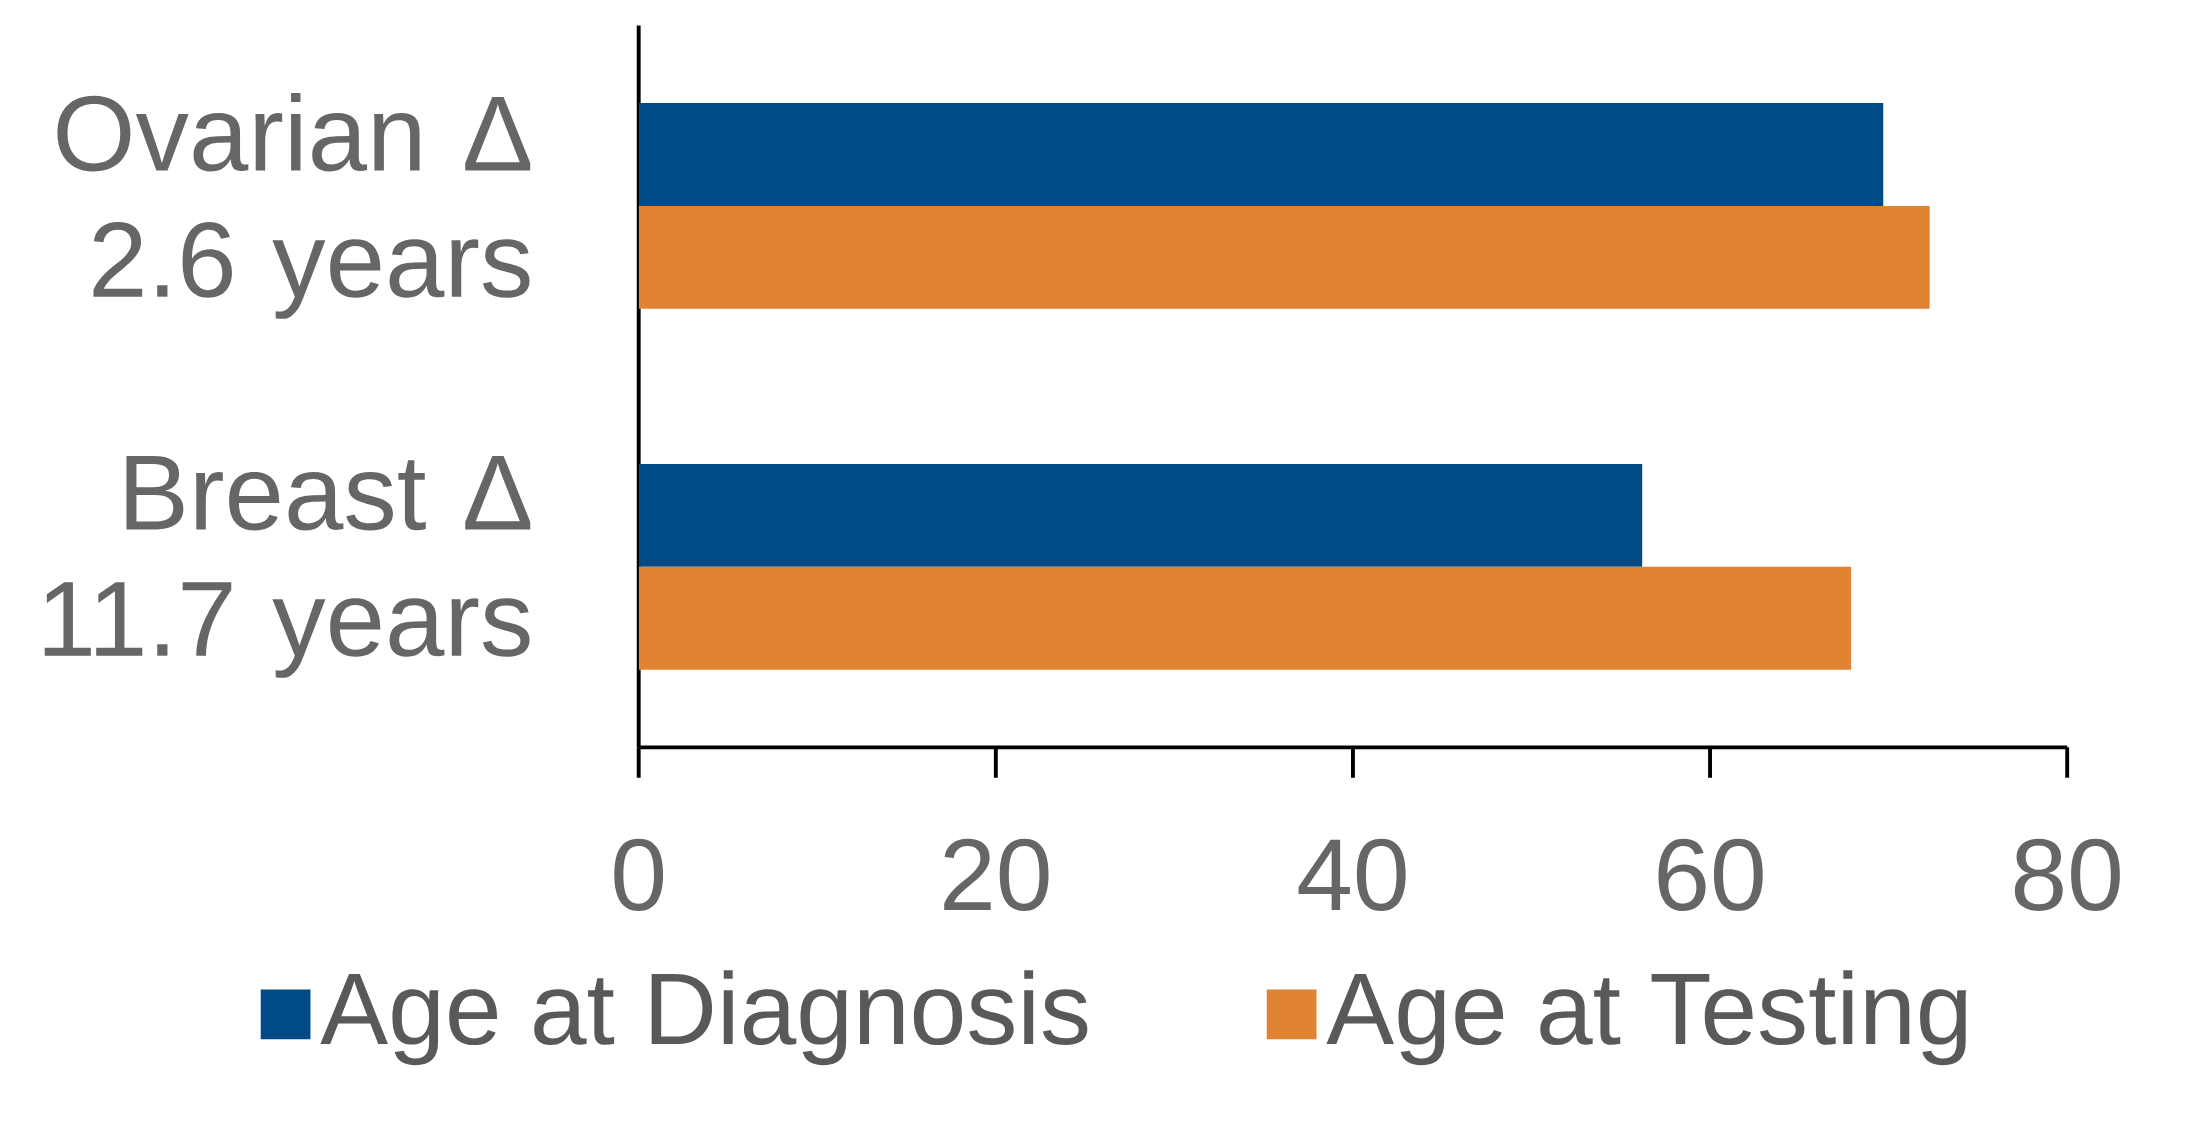  Describe the element at coordinates (639, 874) in the screenshot. I see `x-tick-label: 0` at that location.